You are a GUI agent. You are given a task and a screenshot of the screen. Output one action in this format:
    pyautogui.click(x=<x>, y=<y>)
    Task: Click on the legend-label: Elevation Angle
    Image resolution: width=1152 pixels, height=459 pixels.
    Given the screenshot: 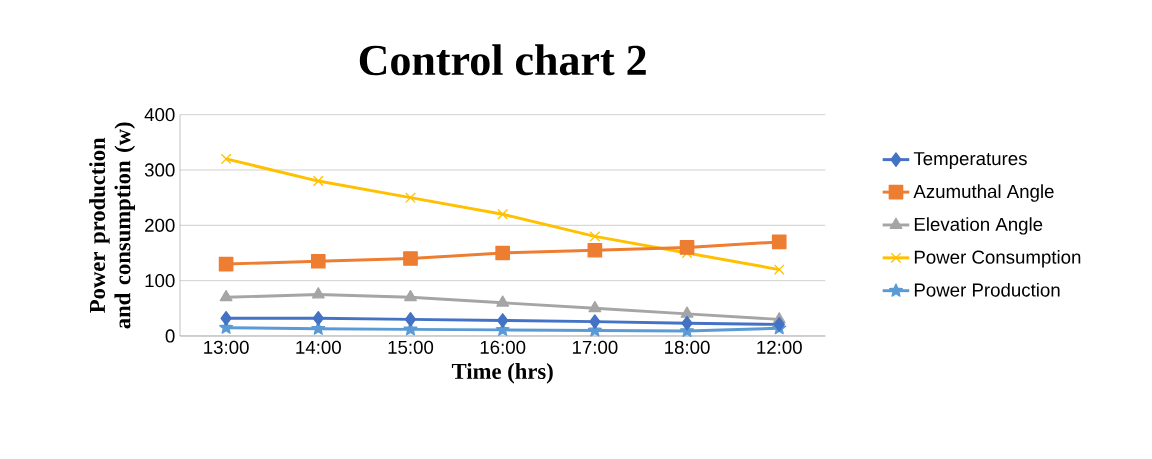 What is the action you would take?
    pyautogui.click(x=978, y=226)
    